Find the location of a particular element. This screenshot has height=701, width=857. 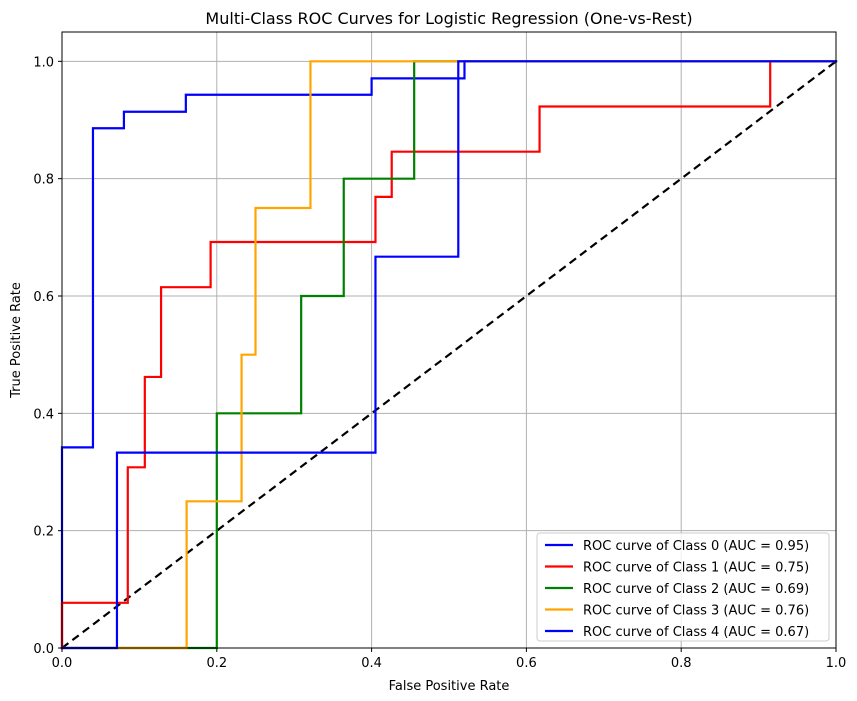

y-tick-label: 0.6 is located at coordinates (43, 297).